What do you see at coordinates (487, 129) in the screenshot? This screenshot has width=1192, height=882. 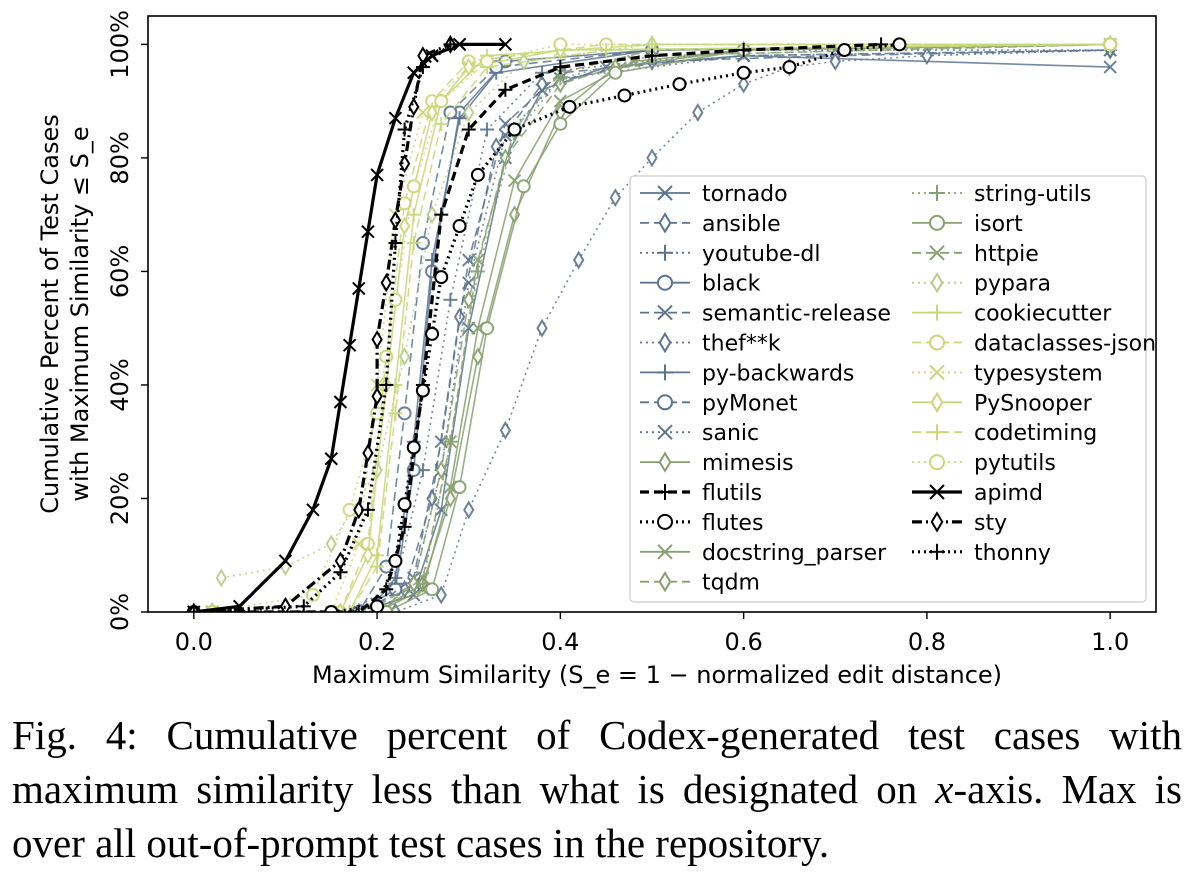 I see `series-point-youtube-dl` at bounding box center [487, 129].